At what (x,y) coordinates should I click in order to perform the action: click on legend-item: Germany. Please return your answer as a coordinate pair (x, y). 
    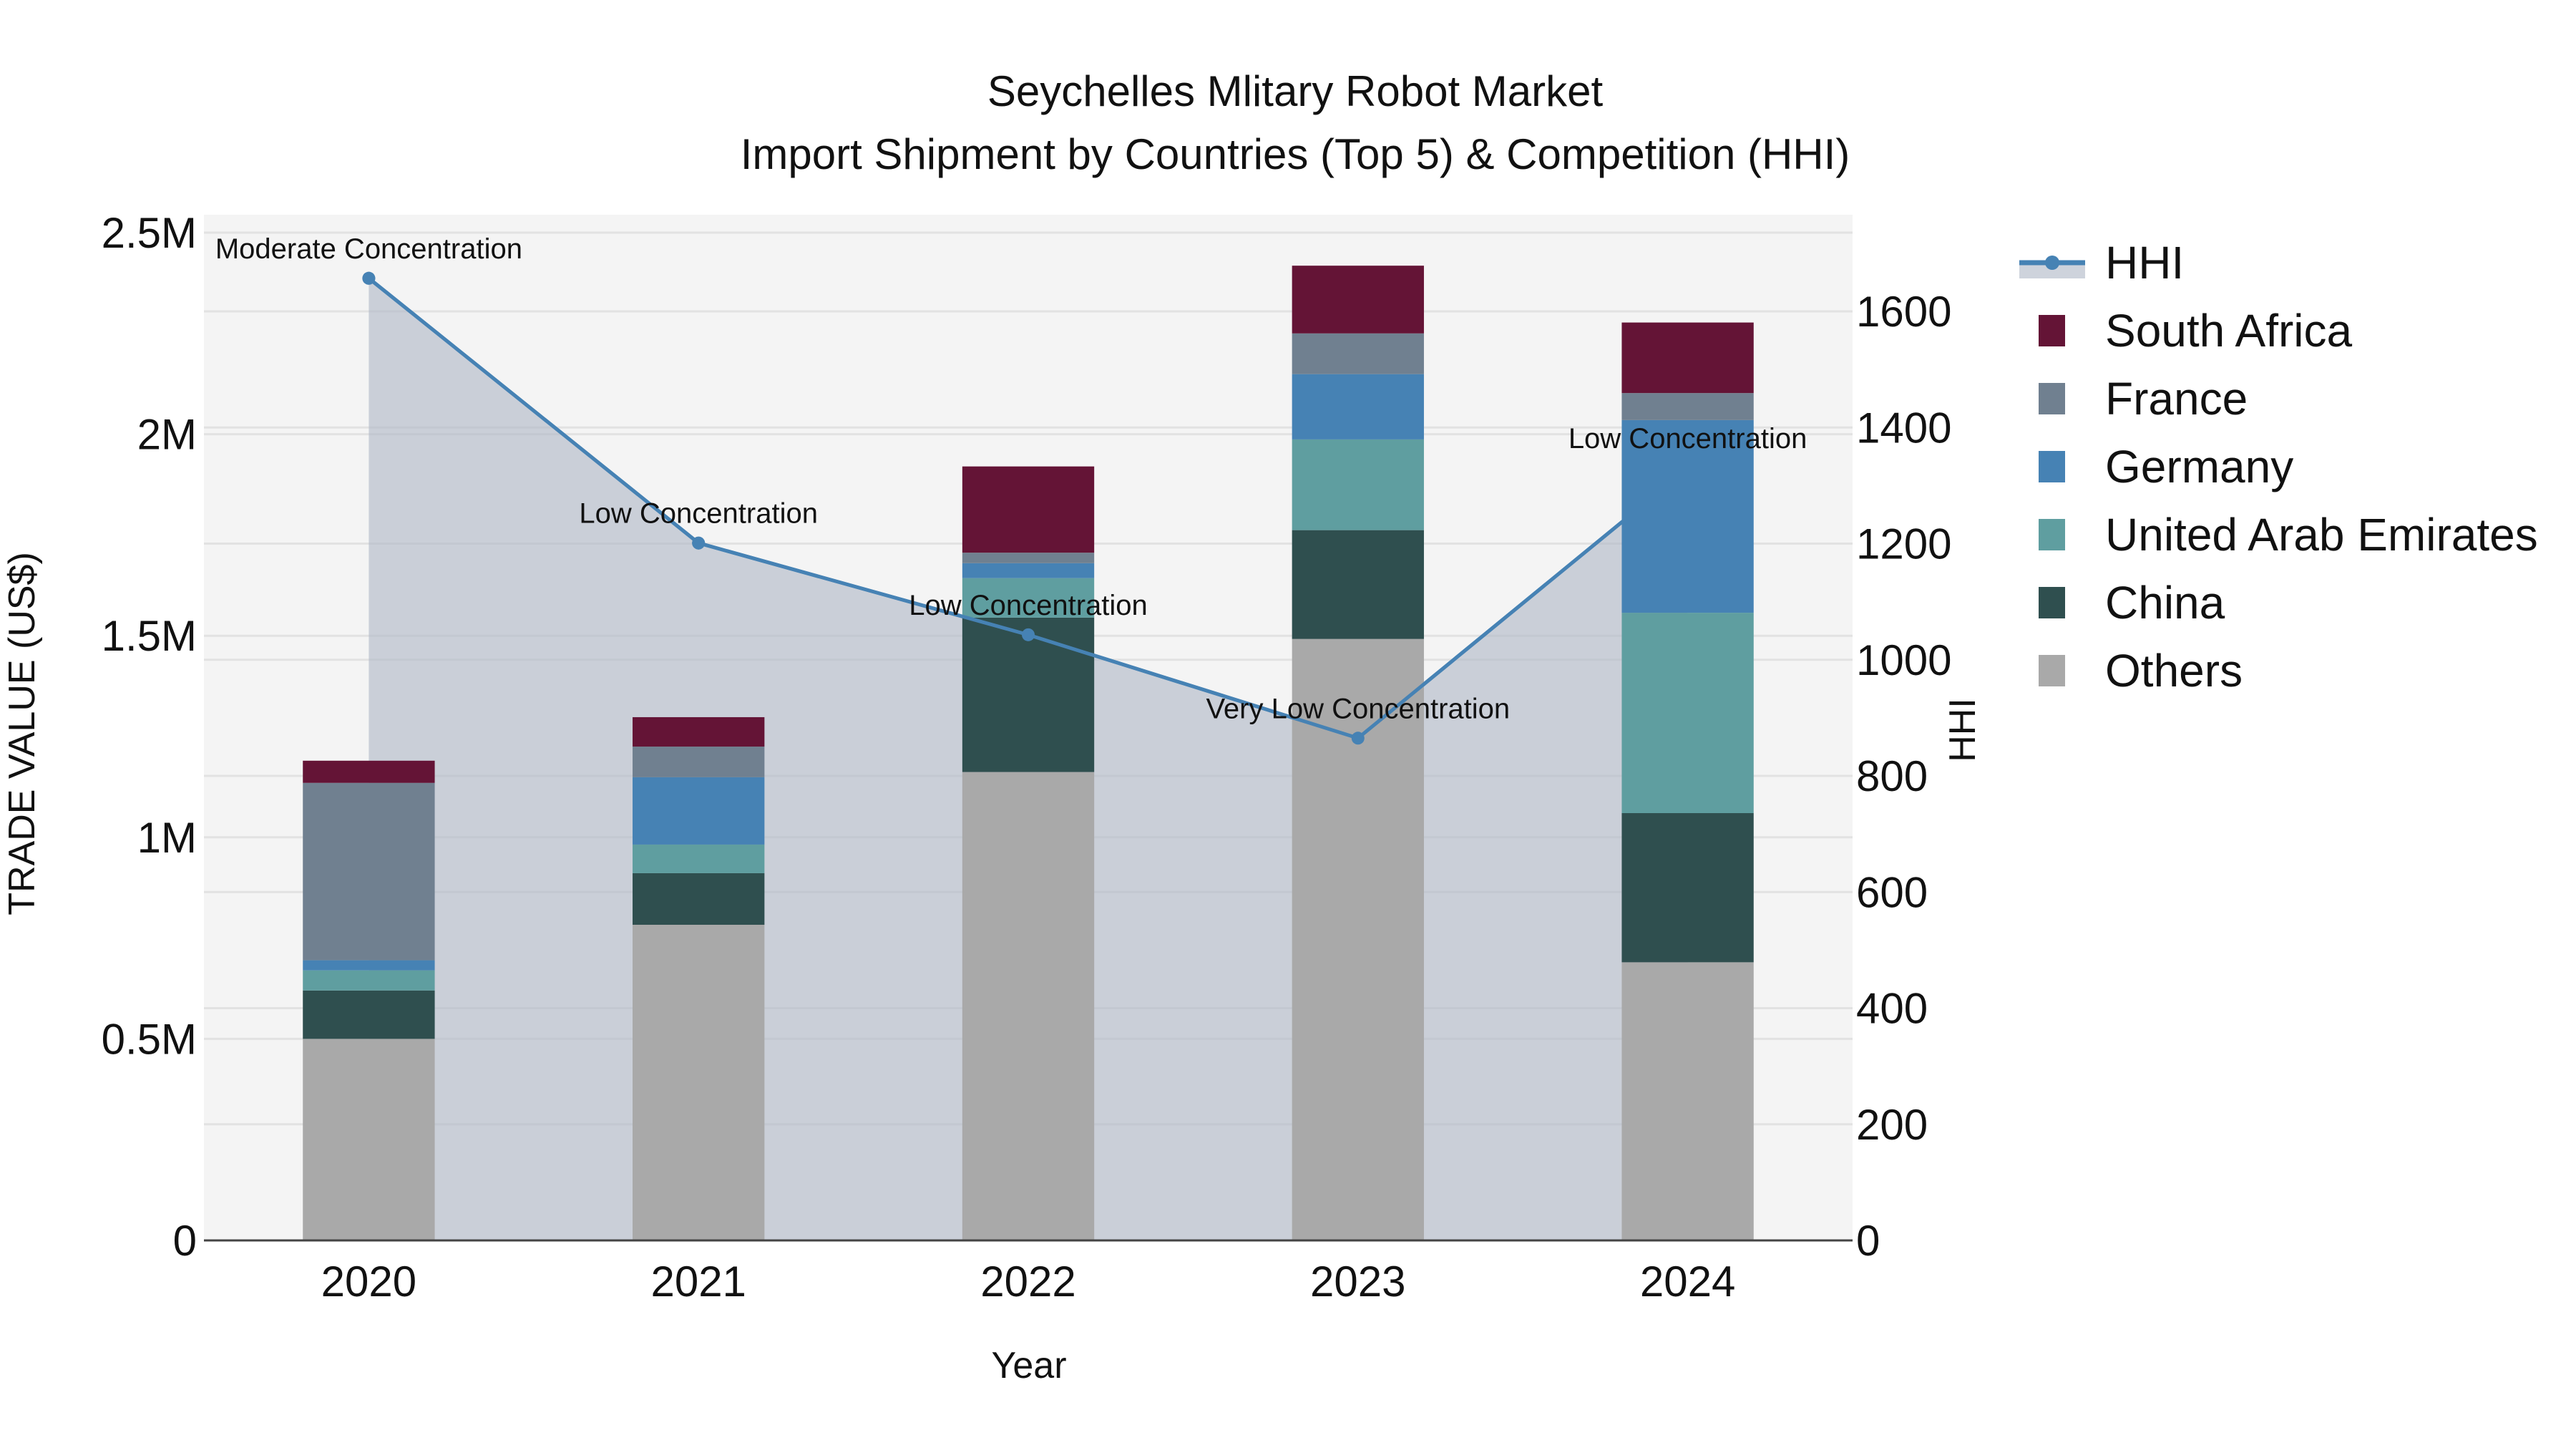
    Looking at the image, I should click on (2166, 467).